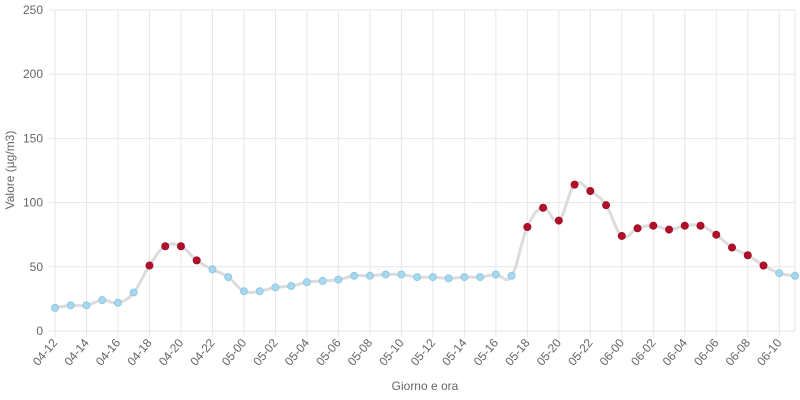  Describe the element at coordinates (423, 352) in the screenshot. I see `x-tick-label: 05-12` at that location.